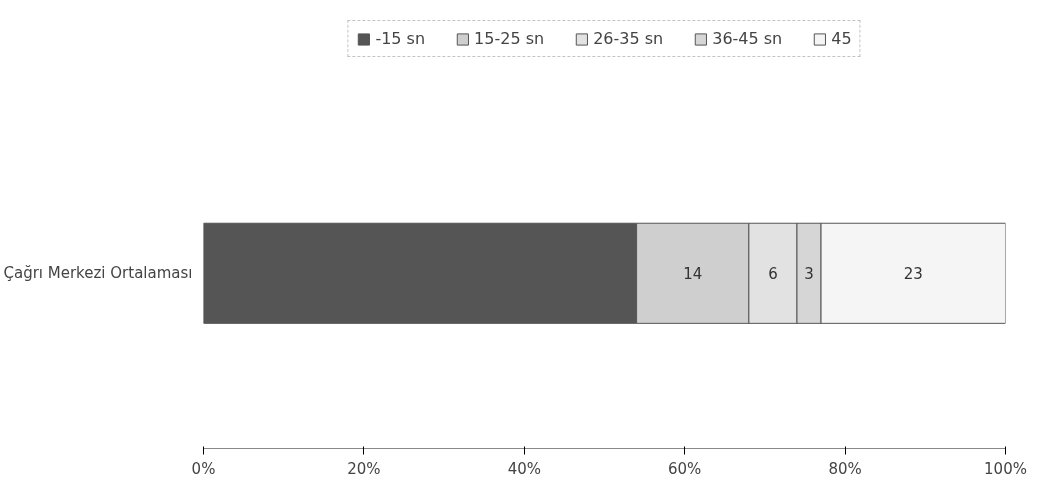  Describe the element at coordinates (1005, 468) in the screenshot. I see `x-tick-label: 100%` at that location.